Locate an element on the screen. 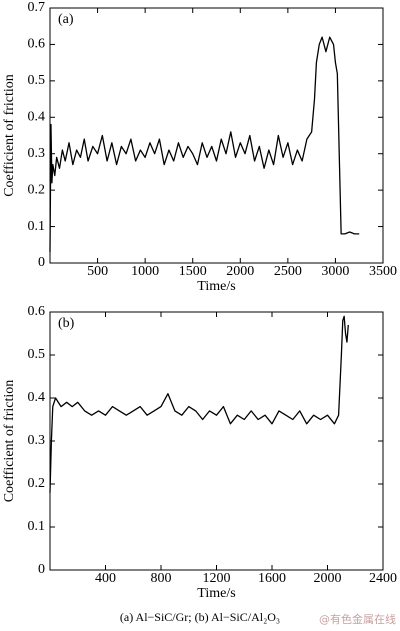 This screenshot has width=400, height=631. panel-label: (a) is located at coordinates (66, 19).